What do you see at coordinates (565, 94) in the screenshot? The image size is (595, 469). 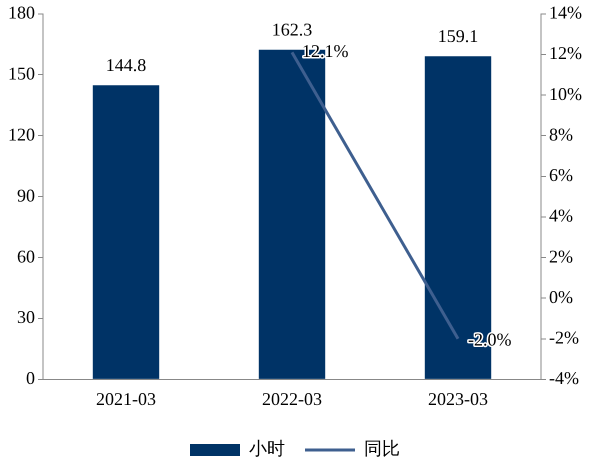 I see `y2-tick-label: 10%` at bounding box center [565, 94].